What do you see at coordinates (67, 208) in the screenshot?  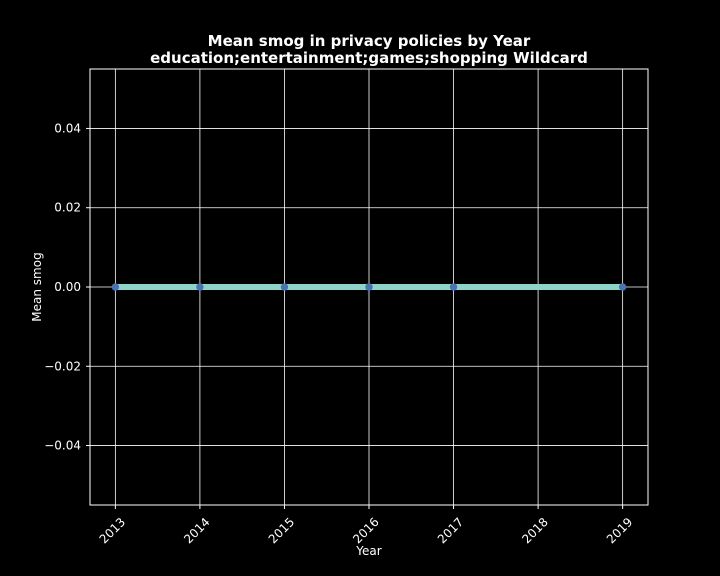 I see `y-tick-label: 0.02` at bounding box center [67, 208].